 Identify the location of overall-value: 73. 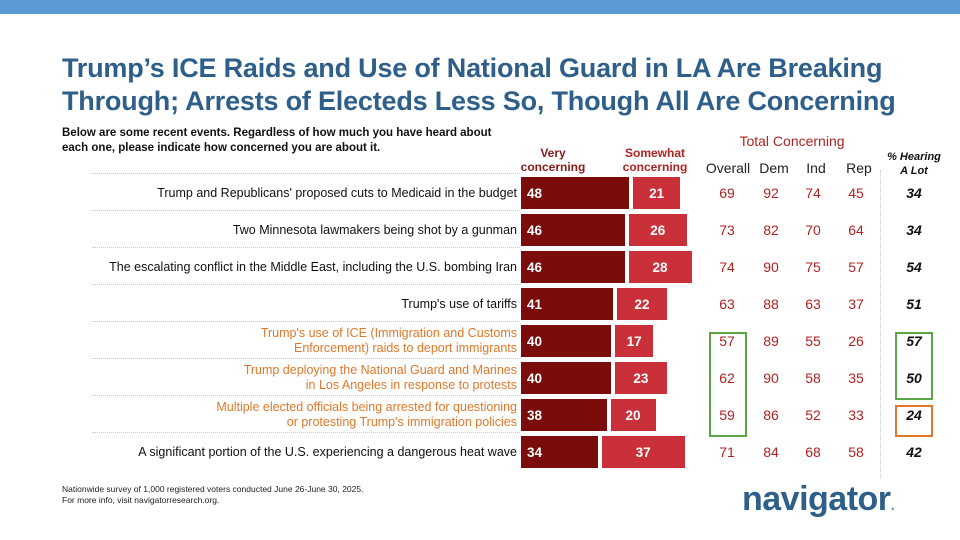
(727, 230).